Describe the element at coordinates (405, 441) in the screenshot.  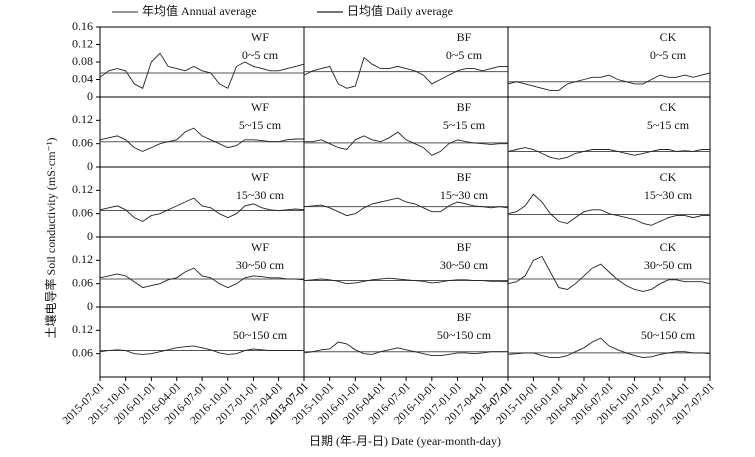
I see `x-axis-label: 日期 (年-月-日) Date (year-month-day)` at that location.